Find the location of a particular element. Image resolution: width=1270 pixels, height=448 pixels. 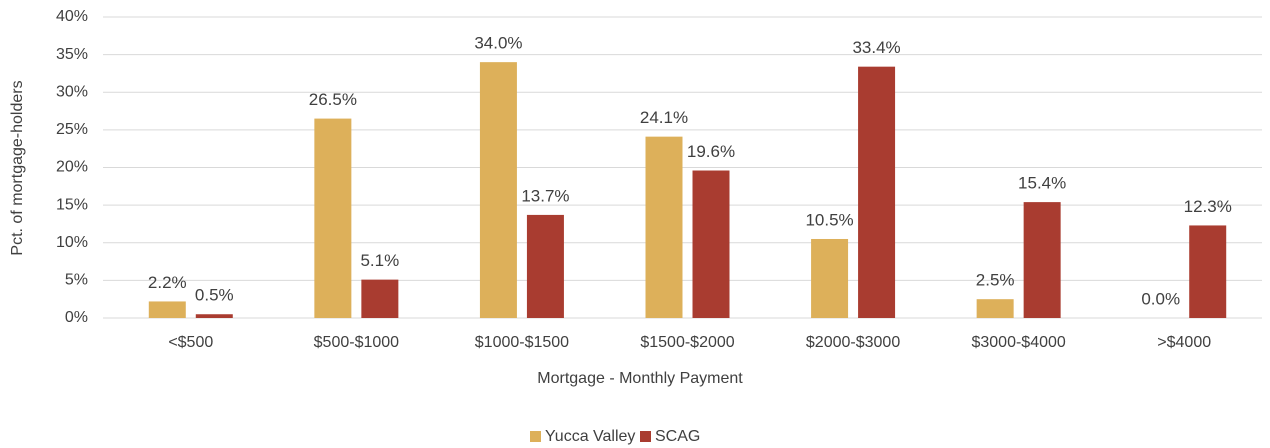

value-label: 19.6% is located at coordinates (711, 151).